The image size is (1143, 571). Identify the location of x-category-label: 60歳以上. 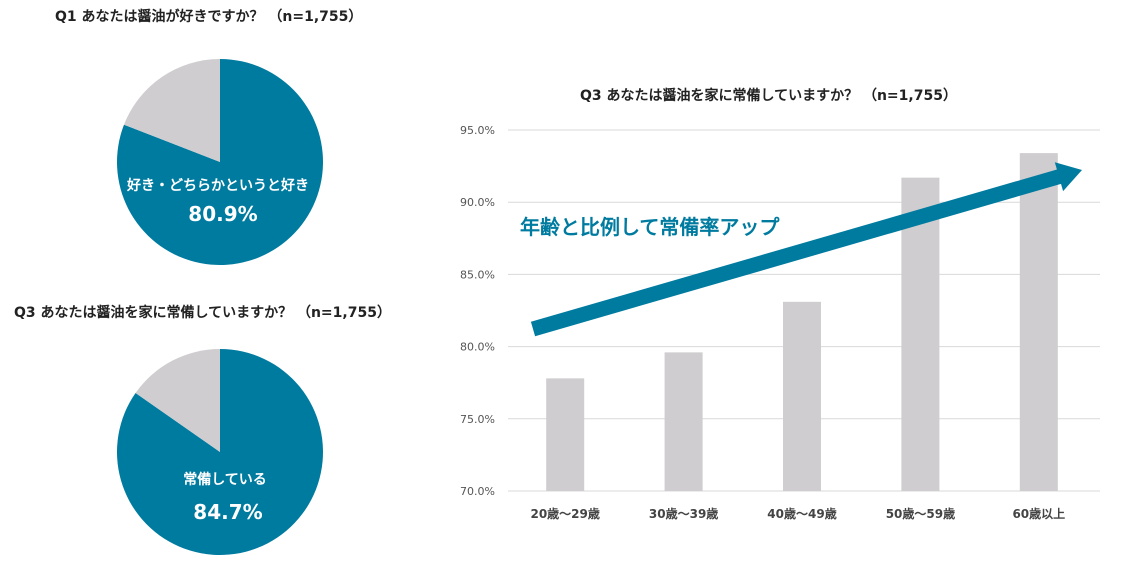
(1038, 513).